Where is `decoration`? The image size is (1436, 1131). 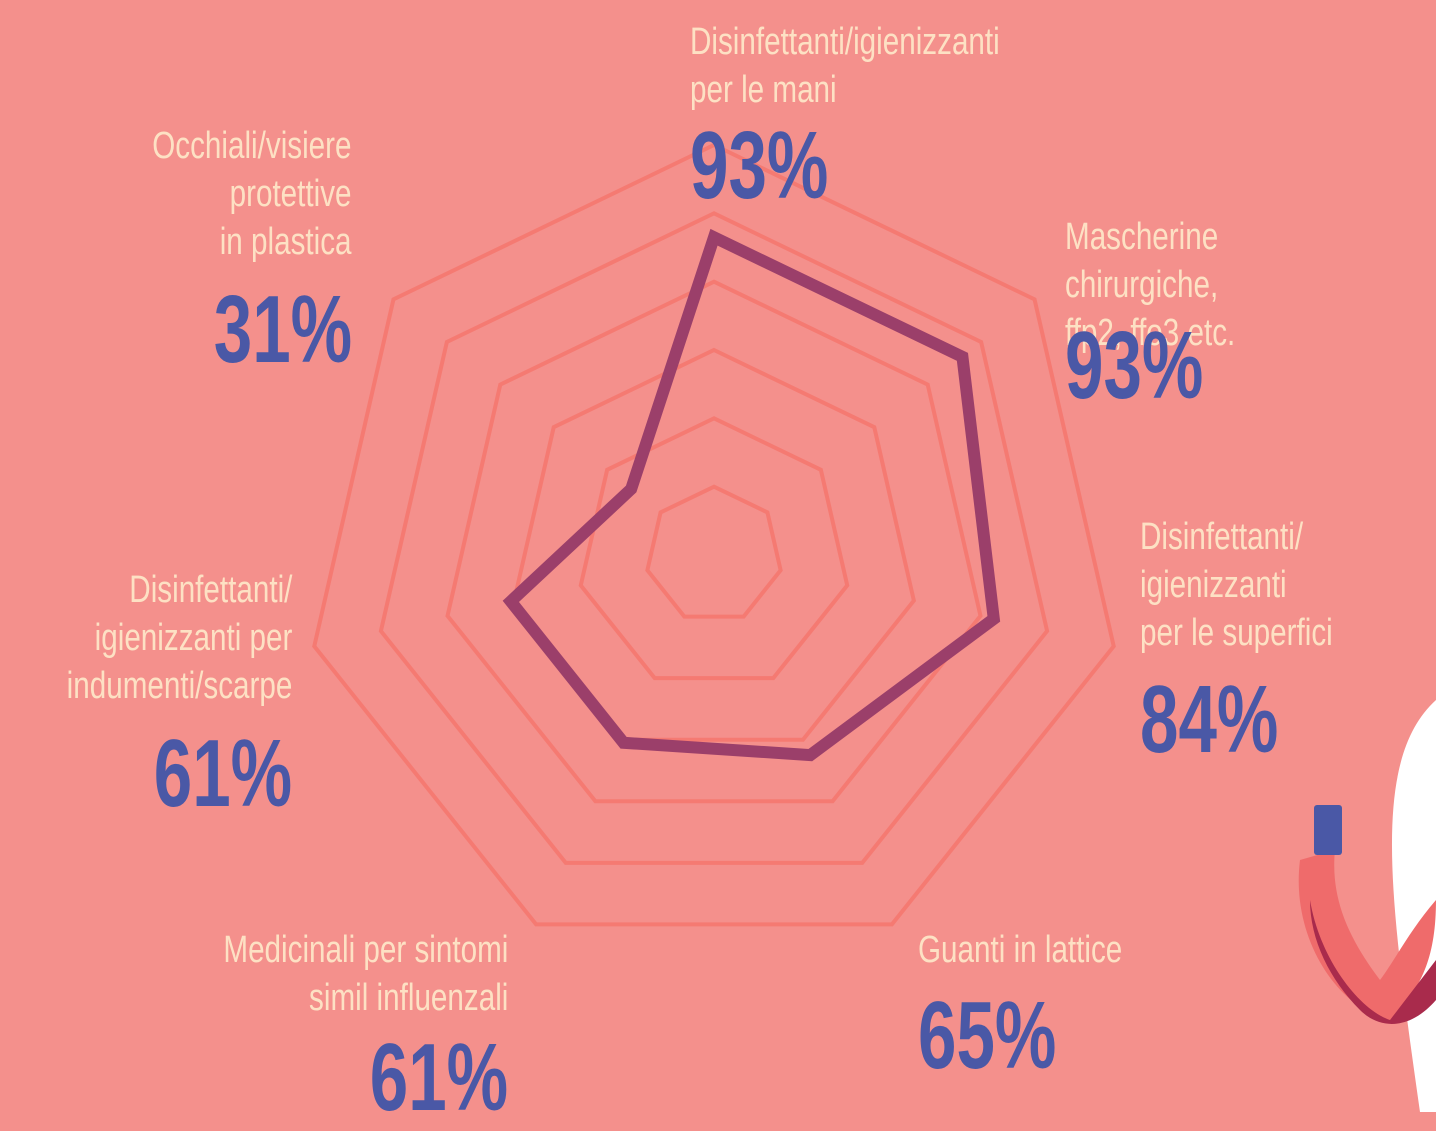
decoration is located at coordinates (1367, 906).